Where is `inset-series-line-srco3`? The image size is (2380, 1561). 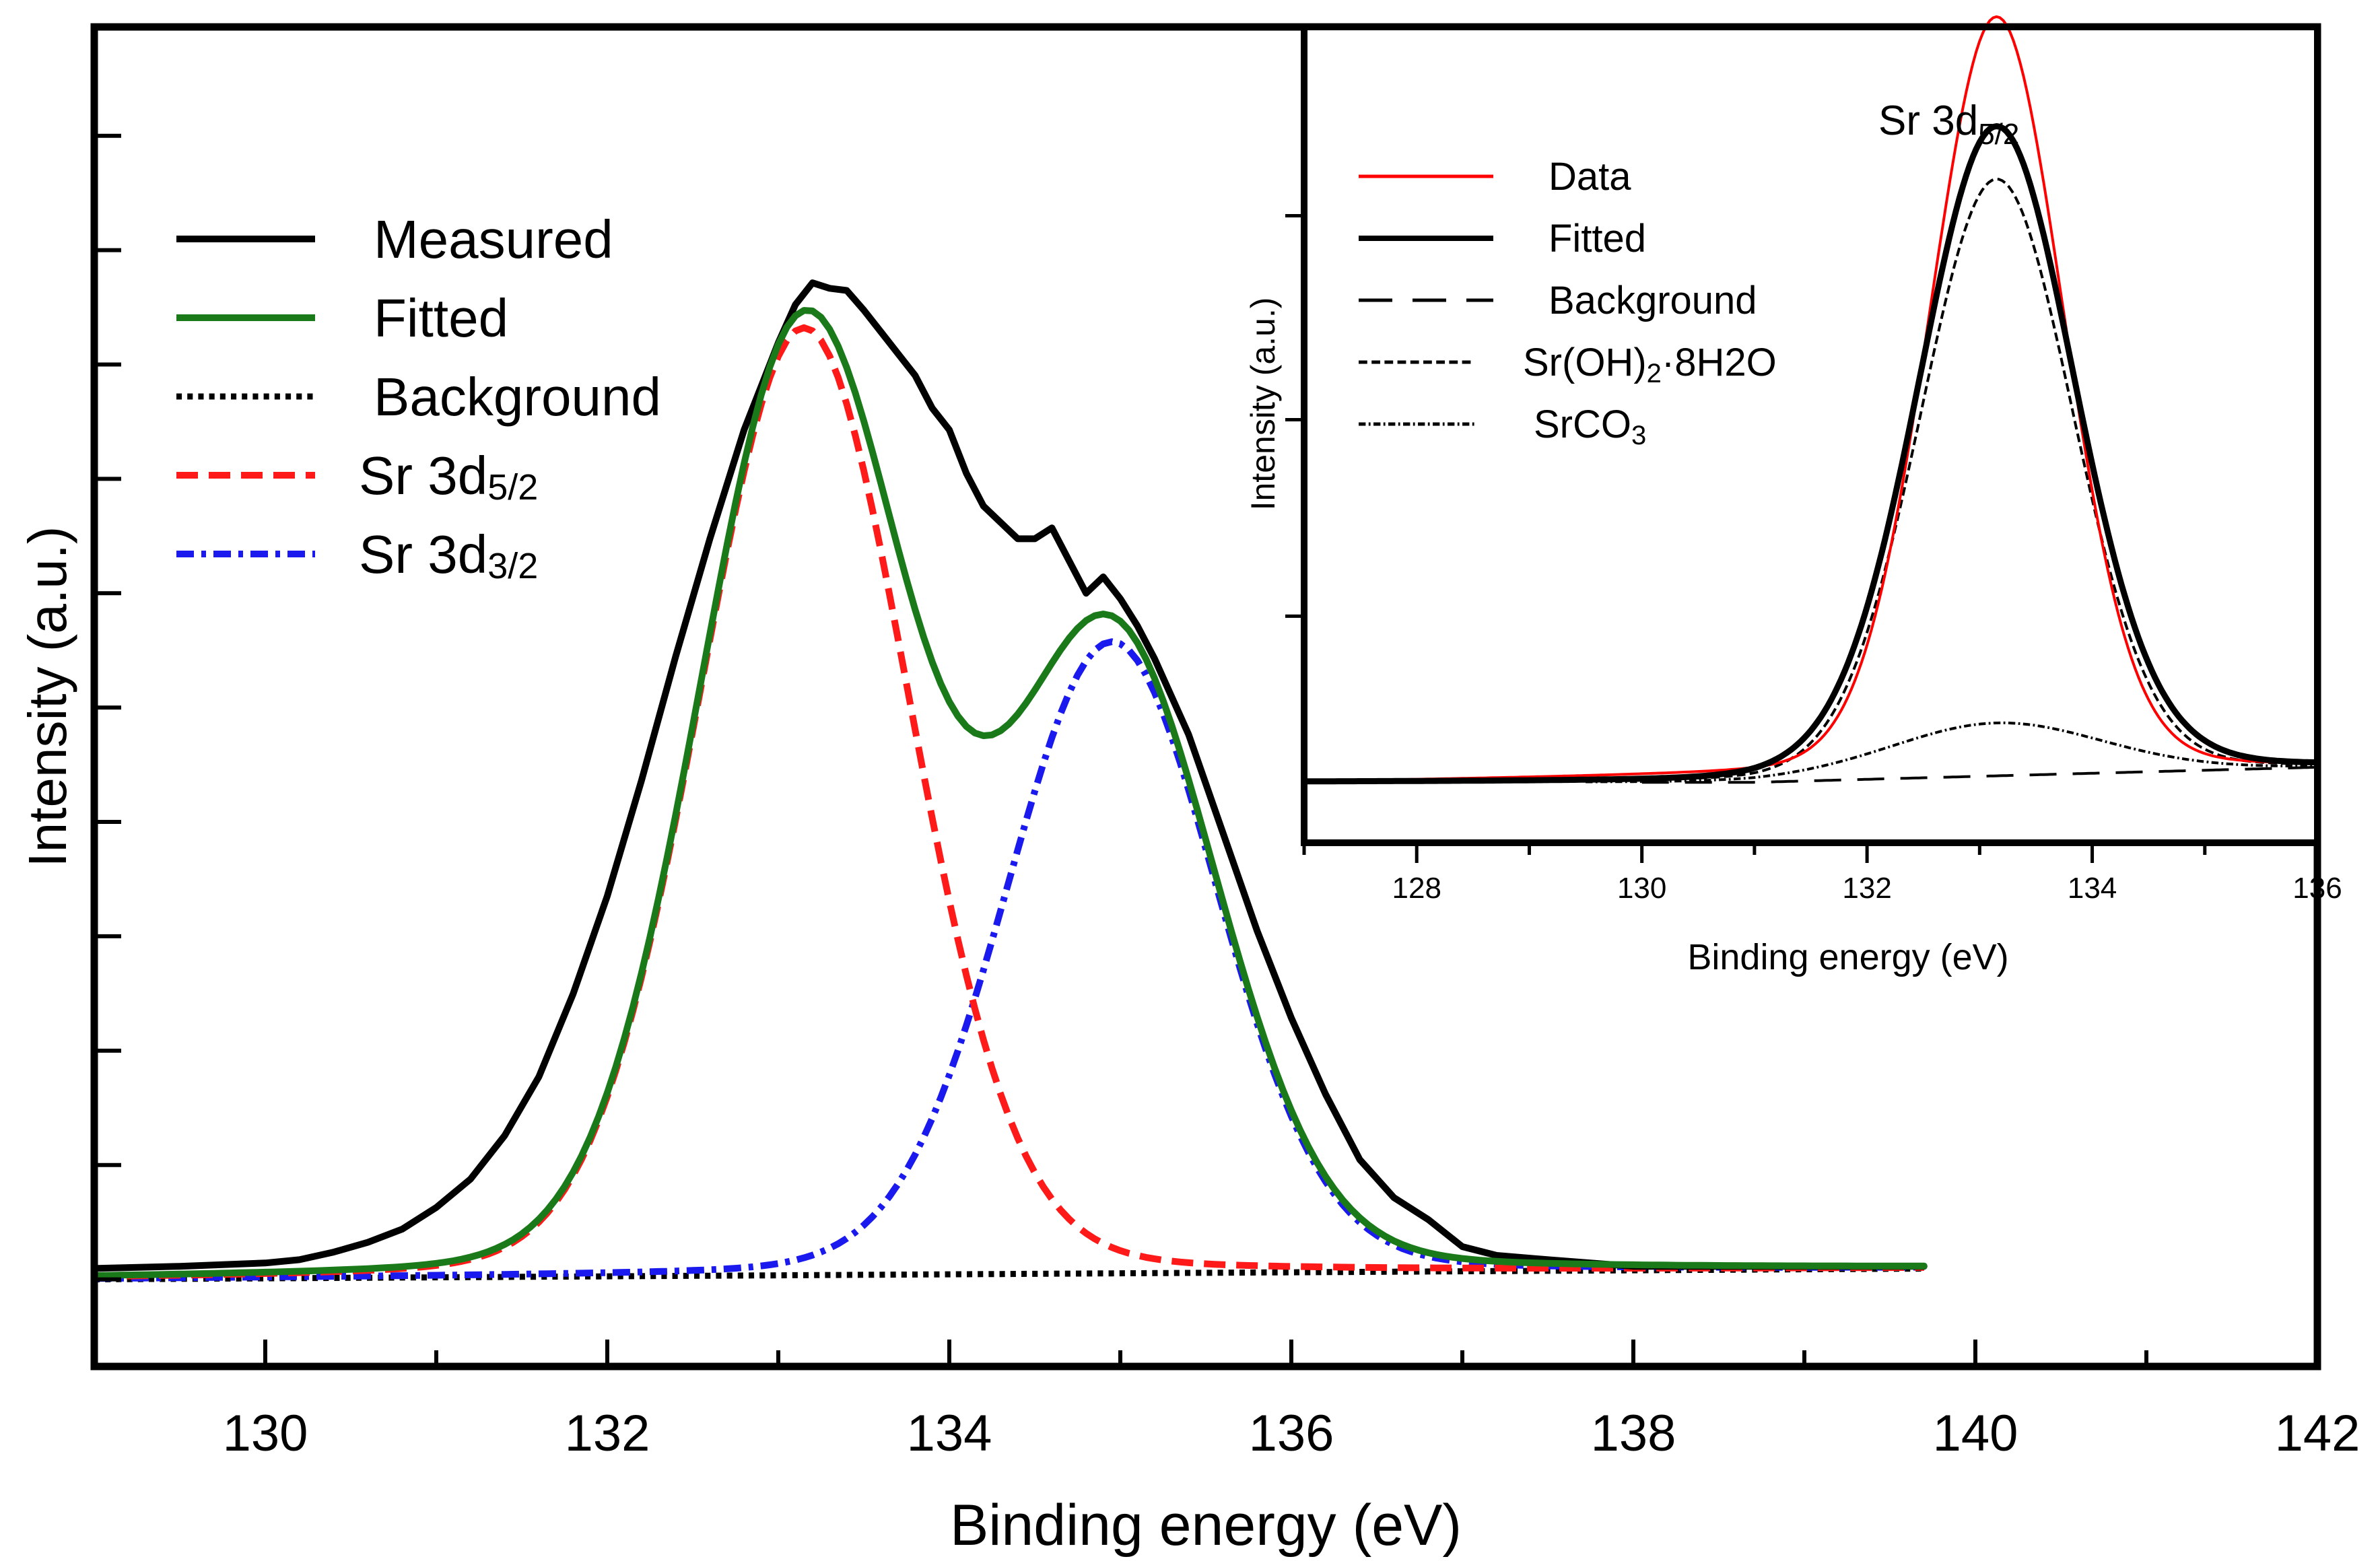
inset-series-line-srco3 is located at coordinates (1951, 753).